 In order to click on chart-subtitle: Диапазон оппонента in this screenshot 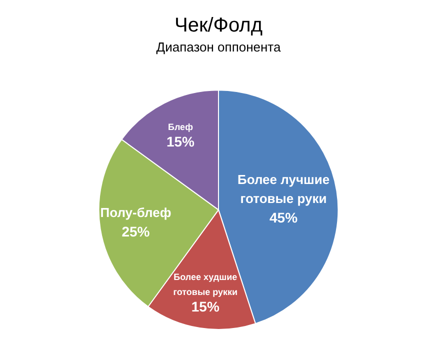, I will do `click(219, 46)`.